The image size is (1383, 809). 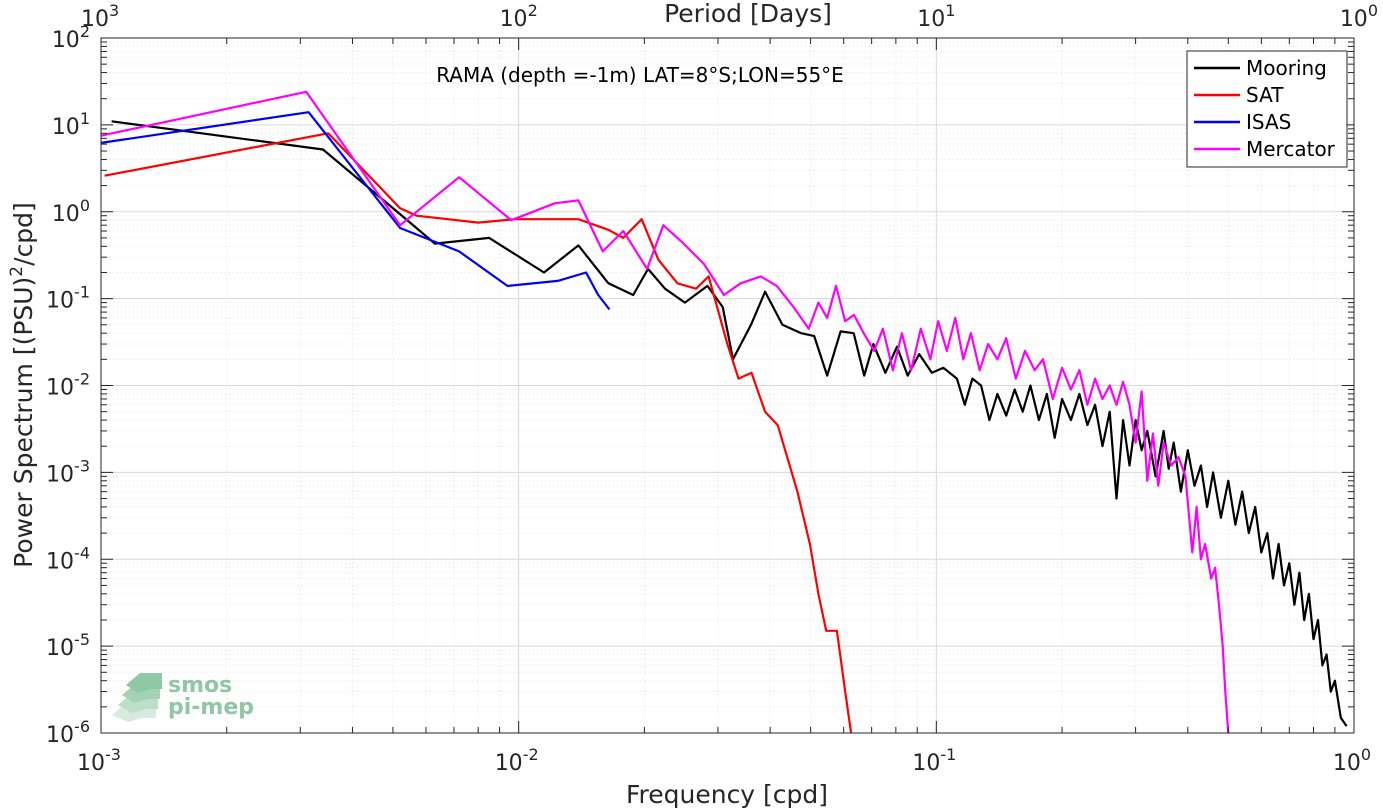 What do you see at coordinates (68, 298) in the screenshot?
I see `y-tick-label: 10⁻¹` at bounding box center [68, 298].